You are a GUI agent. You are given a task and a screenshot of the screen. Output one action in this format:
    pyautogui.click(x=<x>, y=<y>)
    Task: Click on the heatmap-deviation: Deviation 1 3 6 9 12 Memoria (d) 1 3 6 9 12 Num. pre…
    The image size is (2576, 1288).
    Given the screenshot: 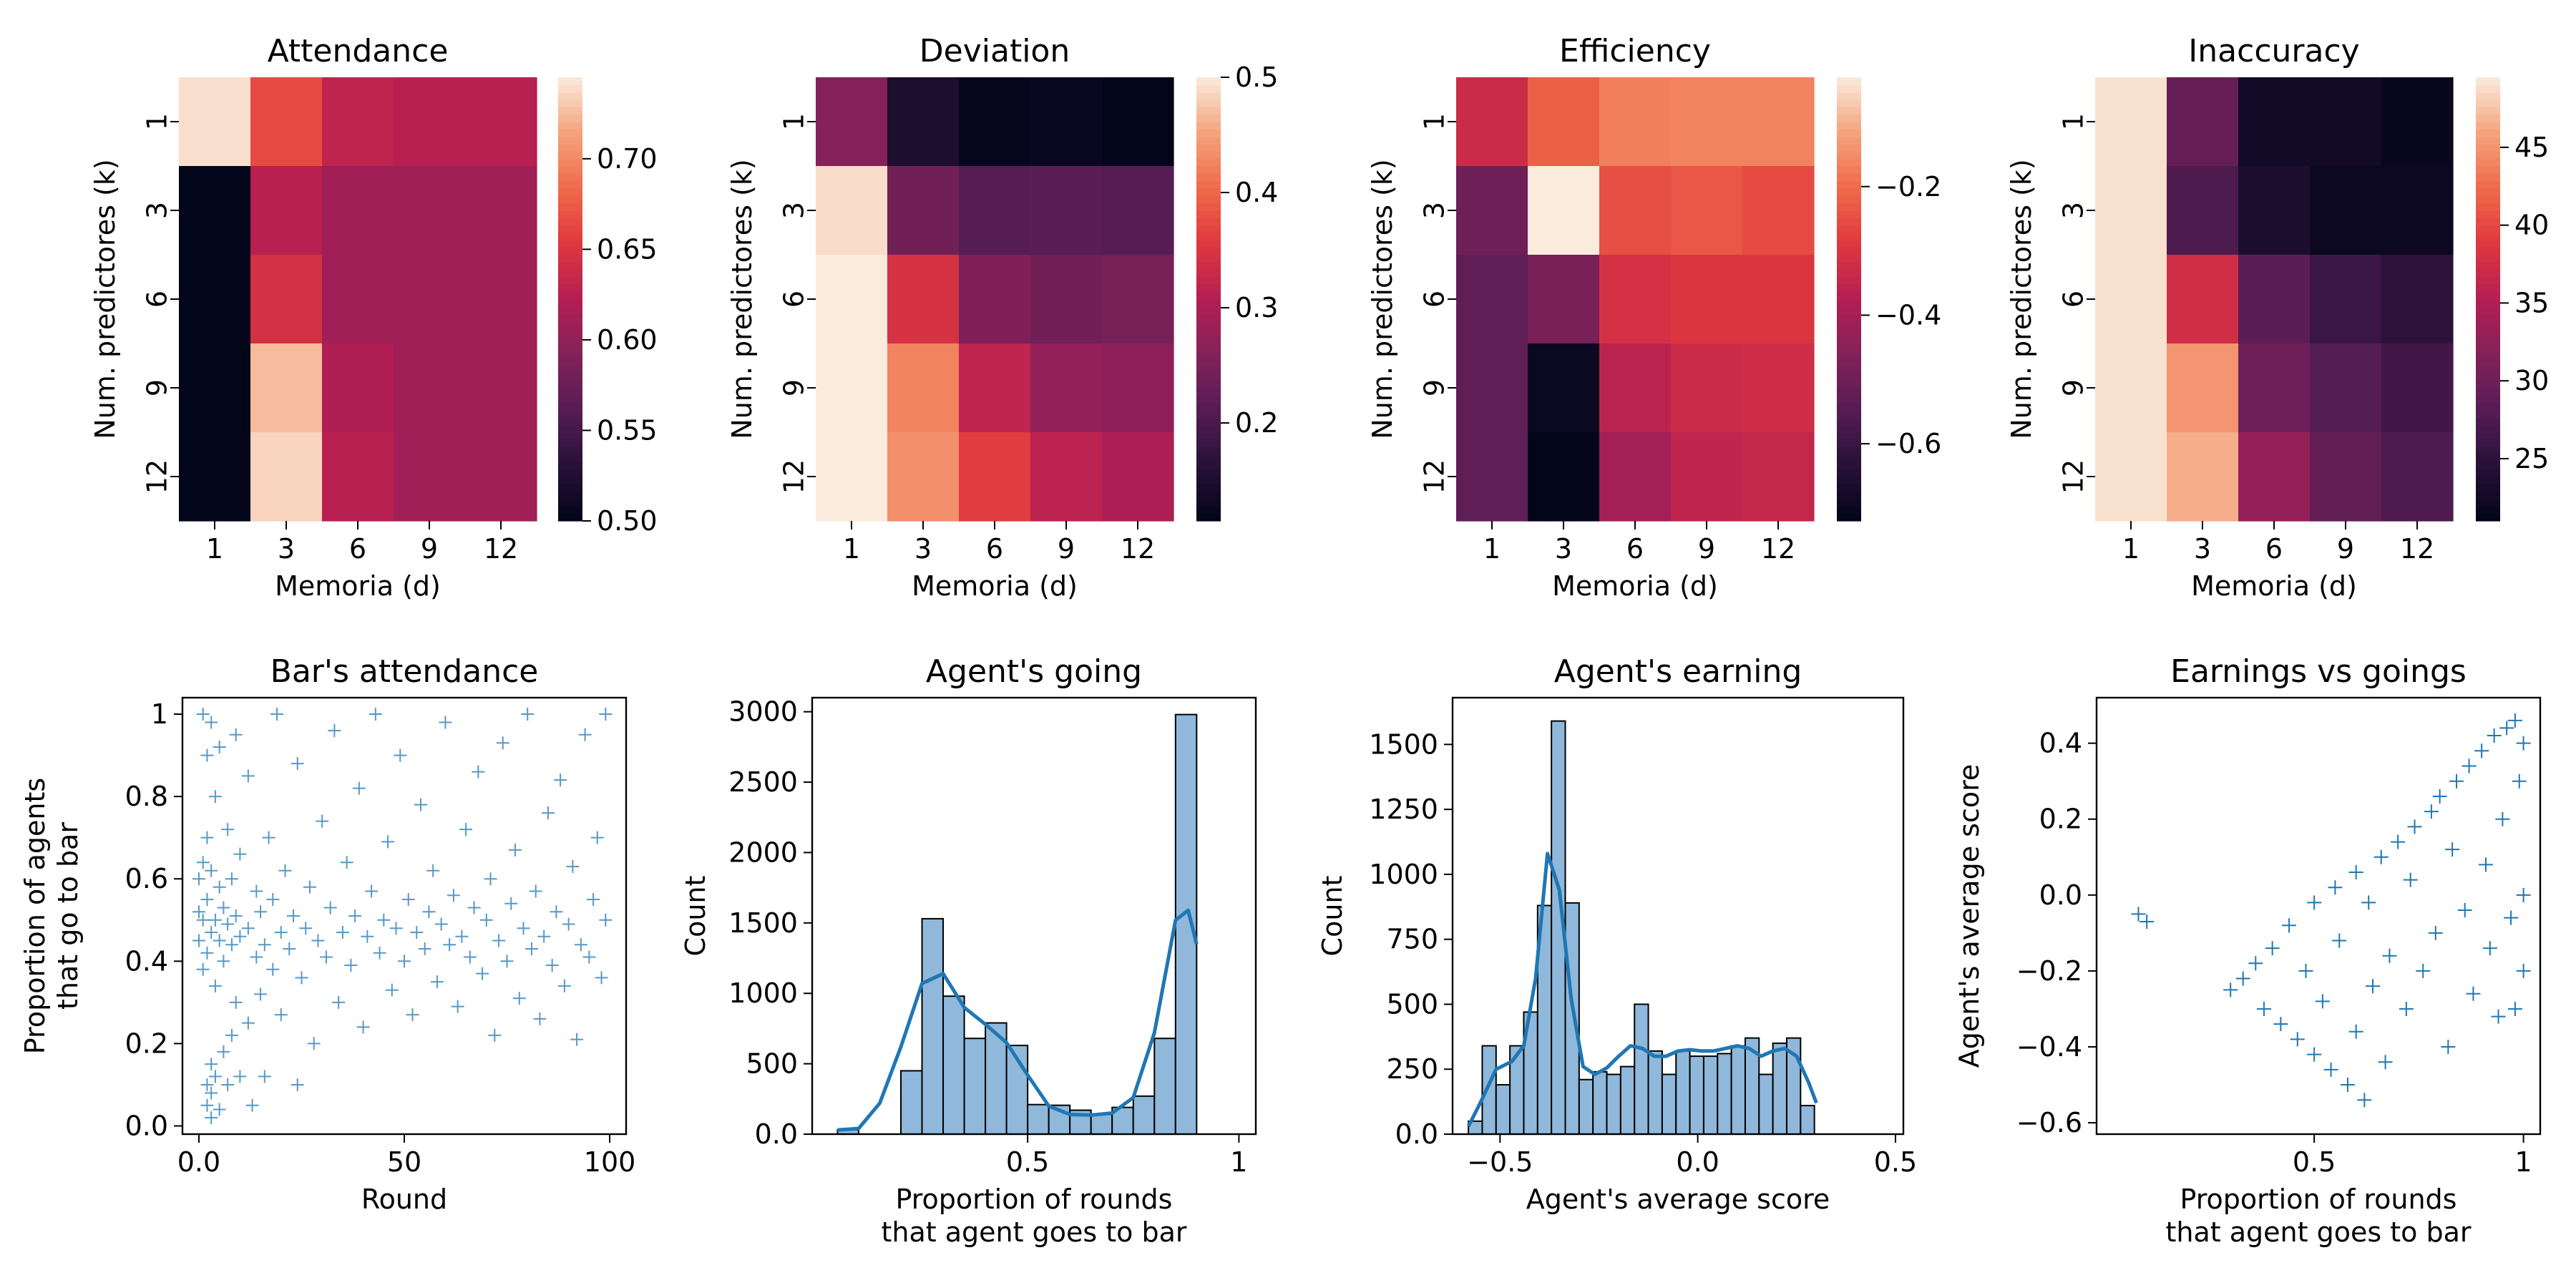 What is the action you would take?
    pyautogui.click(x=1002, y=317)
    